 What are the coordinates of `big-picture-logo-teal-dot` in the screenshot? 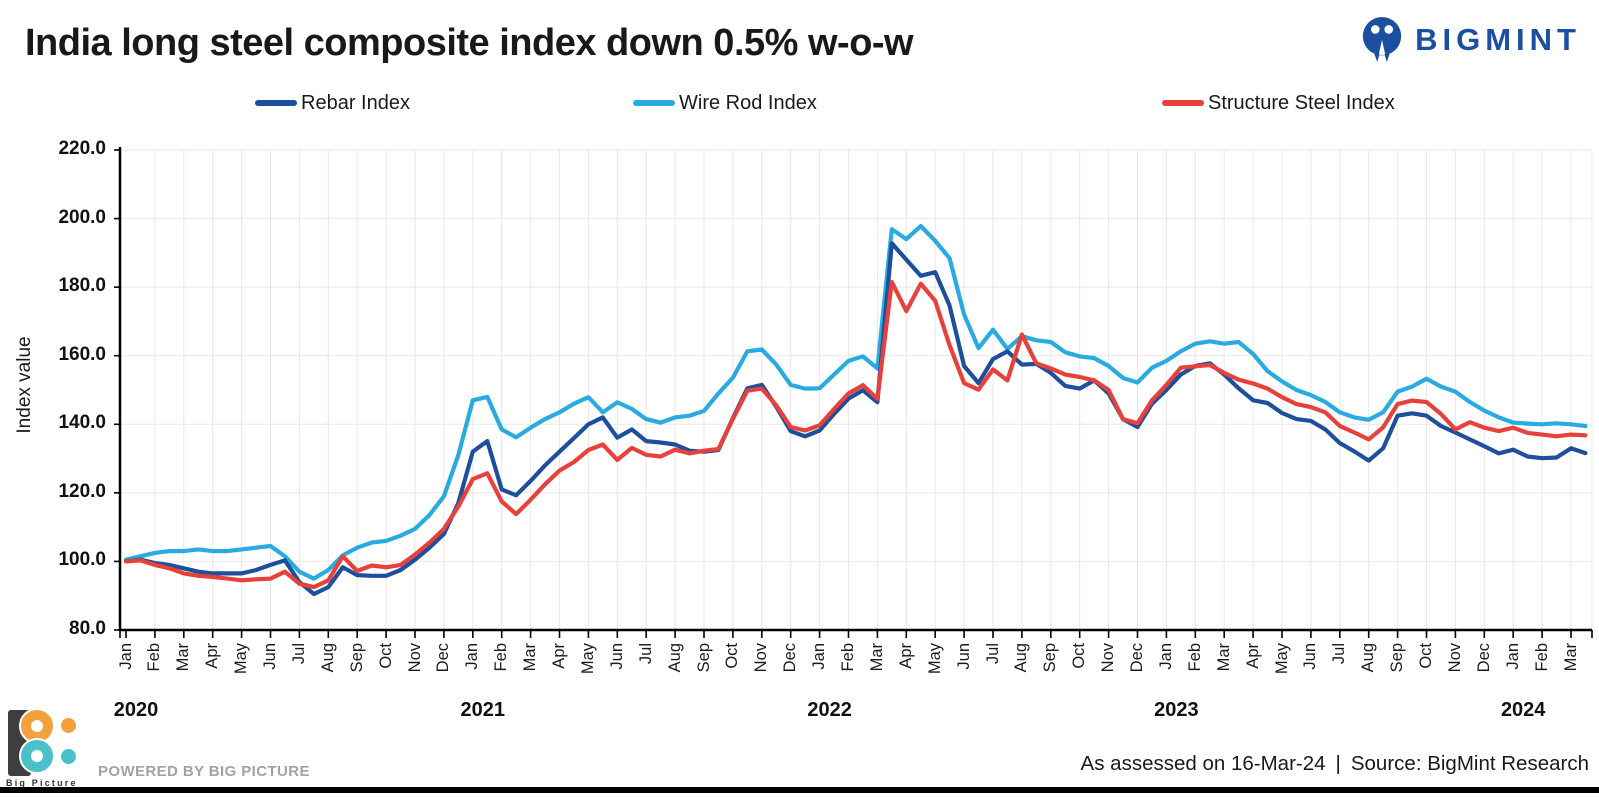 It's located at (68, 756).